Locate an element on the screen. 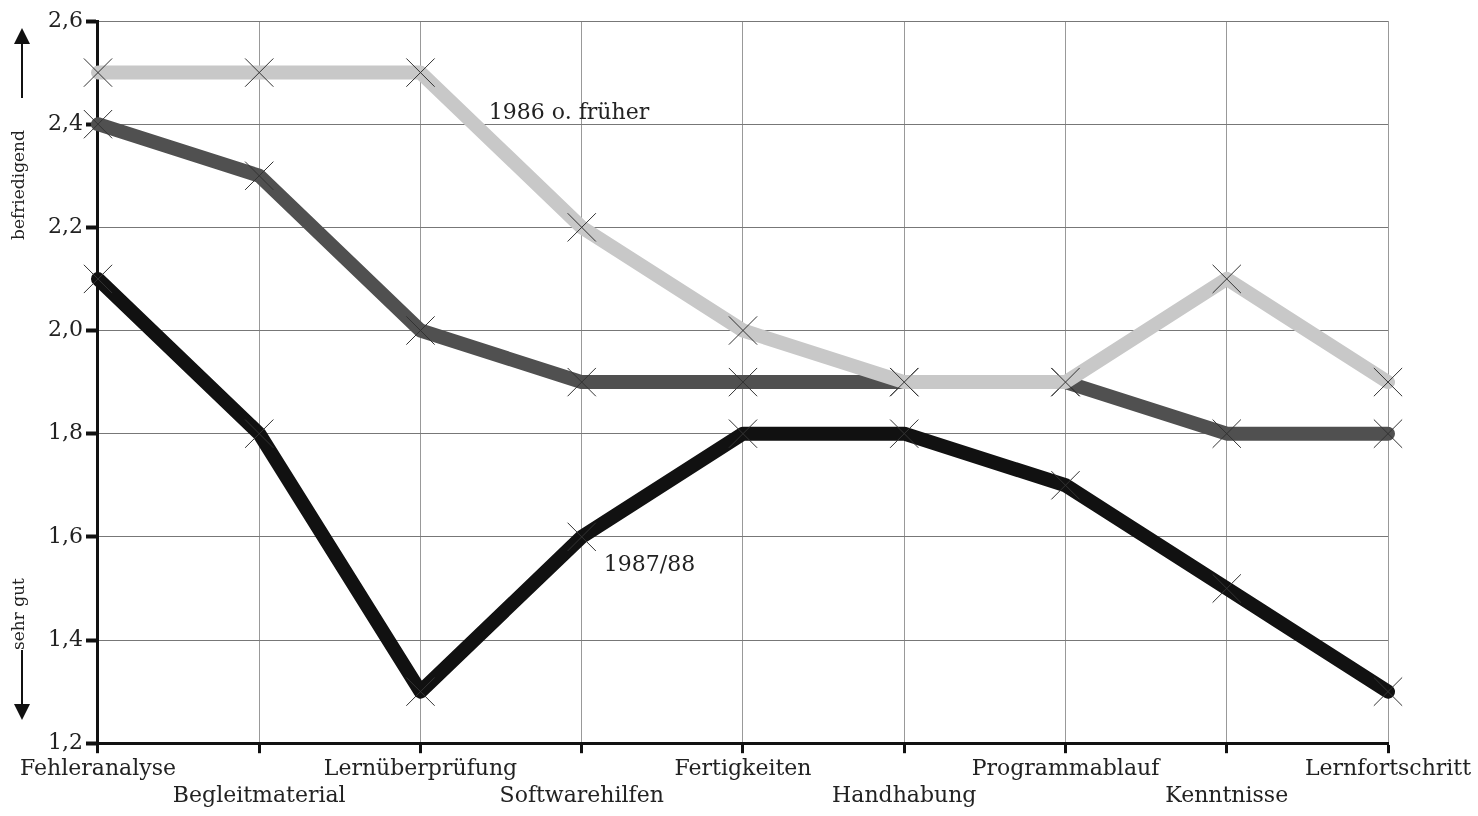  x-tick-label: Kenntnisse is located at coordinates (1227, 794).